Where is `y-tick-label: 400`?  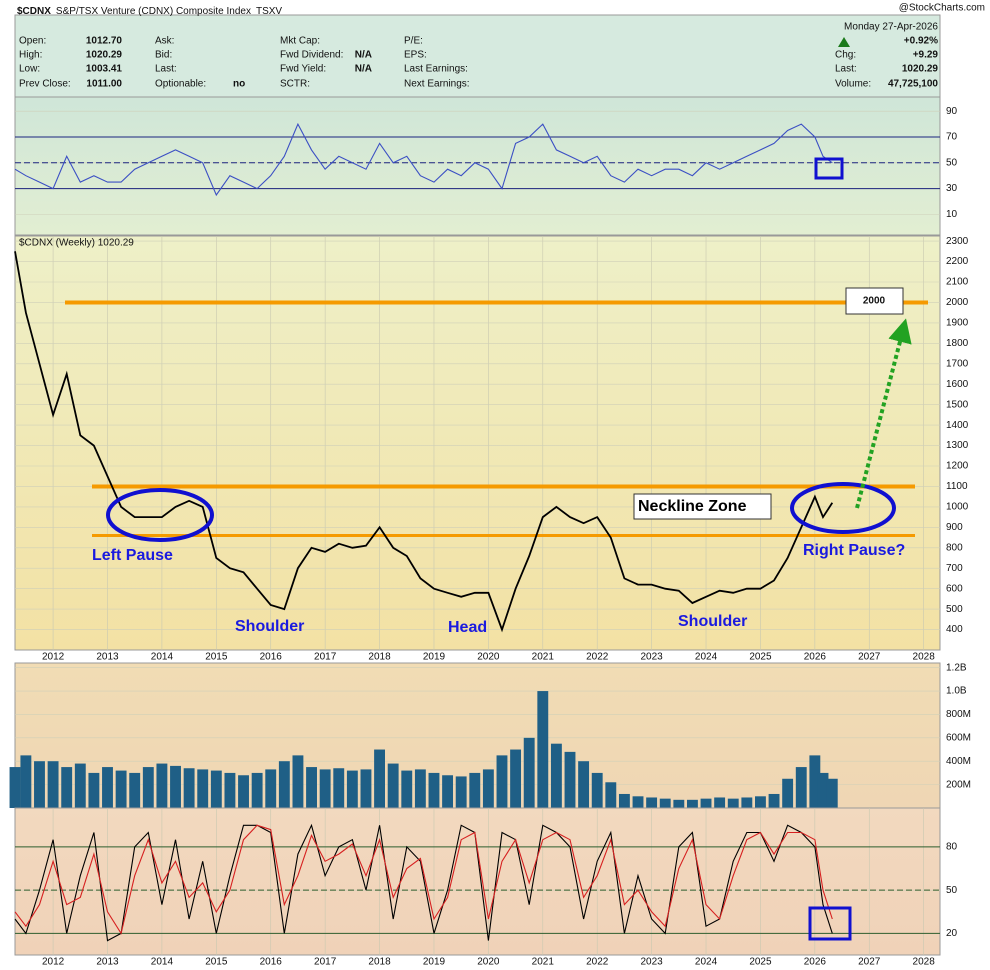
y-tick-label: 400 is located at coordinates (954, 629).